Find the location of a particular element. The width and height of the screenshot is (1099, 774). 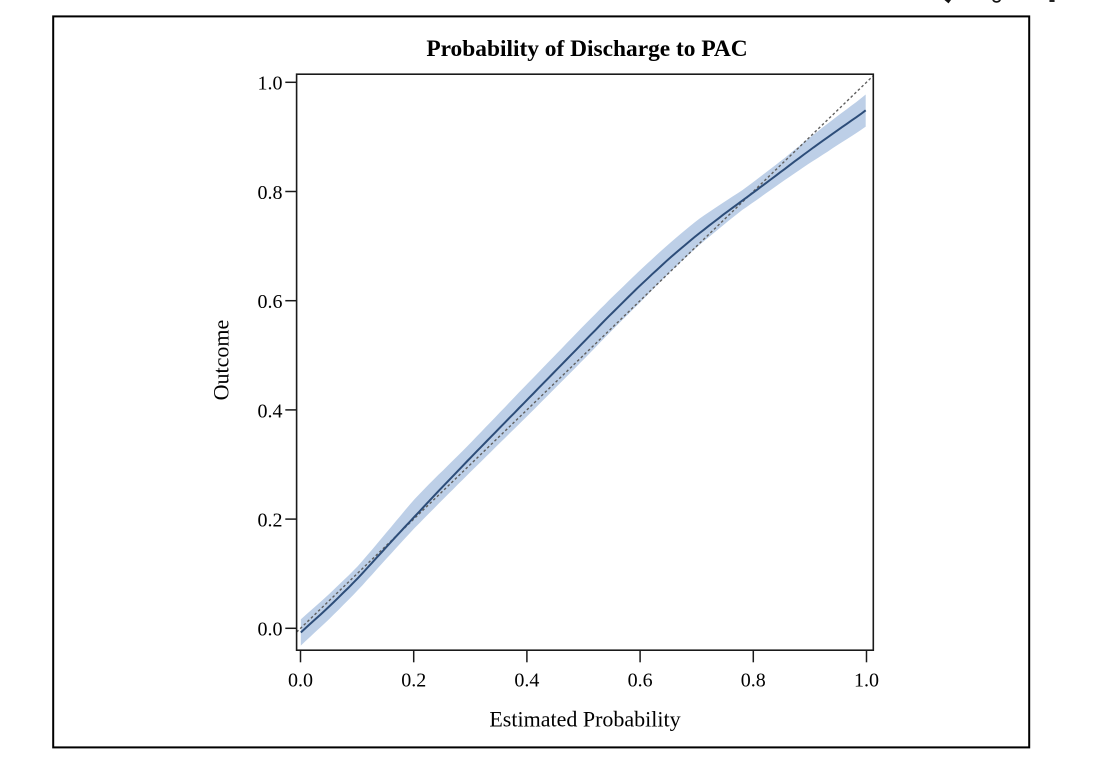

svg-text:Probability of Discharge to PA: Probability of Discharge to PAC is located at coordinates (586, 49).